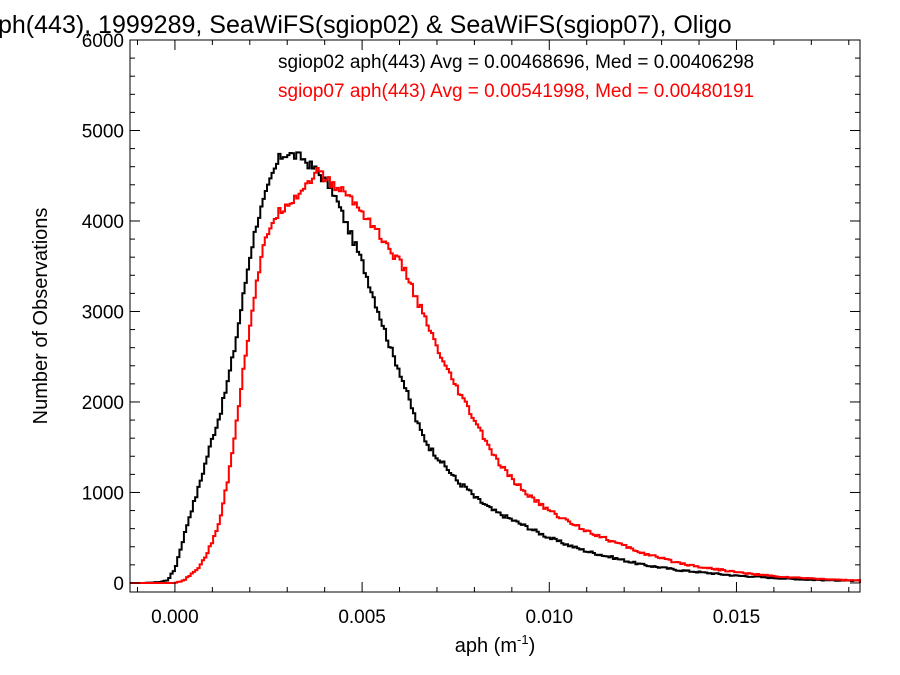 The height and width of the screenshot is (675, 900). Describe the element at coordinates (455, 617) in the screenshot. I see `x-axis-tick-labels: 0.000 0.005 0.010 0.015` at that location.